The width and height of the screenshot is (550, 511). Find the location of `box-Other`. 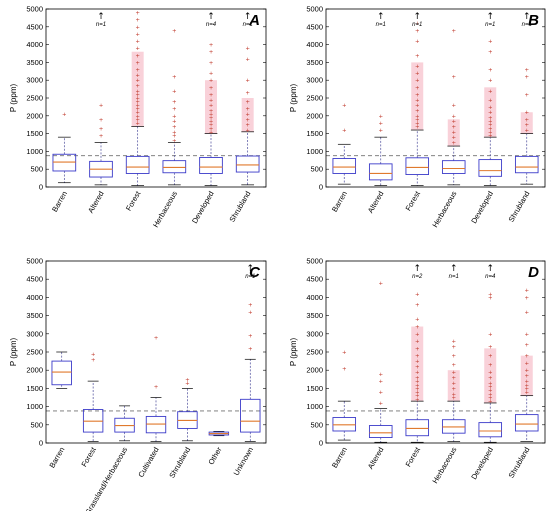

box-Other is located at coordinates (219, 434).